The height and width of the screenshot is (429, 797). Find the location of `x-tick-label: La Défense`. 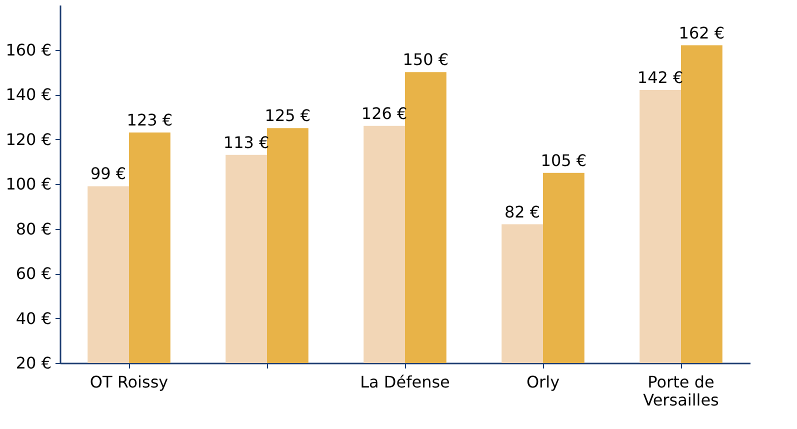

x-tick-label: La Défense is located at coordinates (405, 382).